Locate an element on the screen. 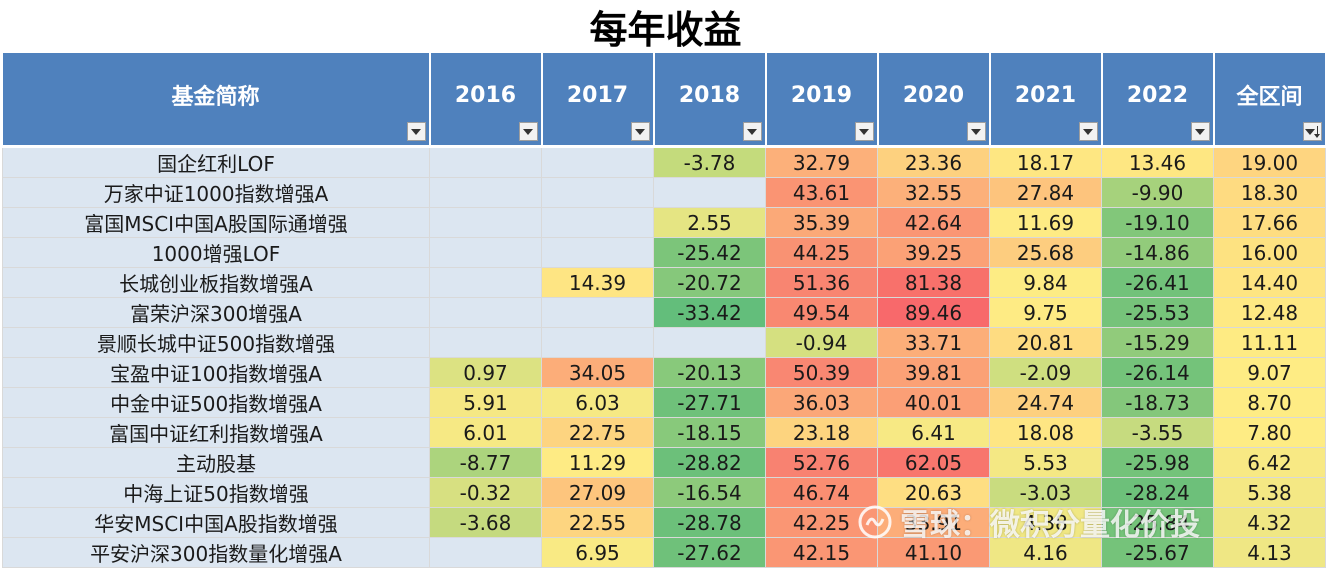 Image resolution: width=1331 pixels, height=568 pixels. return-cell: 40.01 is located at coordinates (933, 402).